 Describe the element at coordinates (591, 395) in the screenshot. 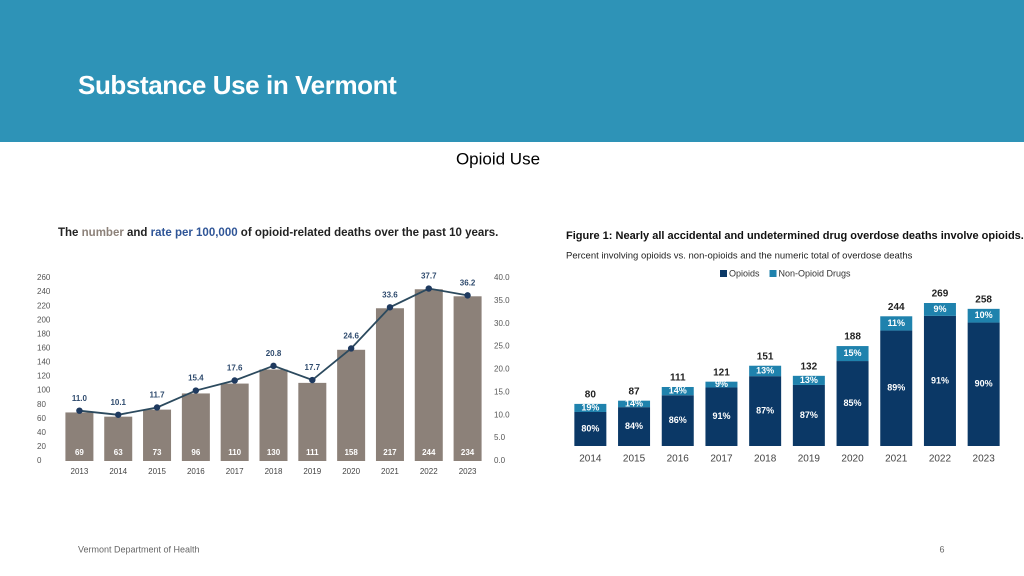

I see `total-label: 80` at that location.